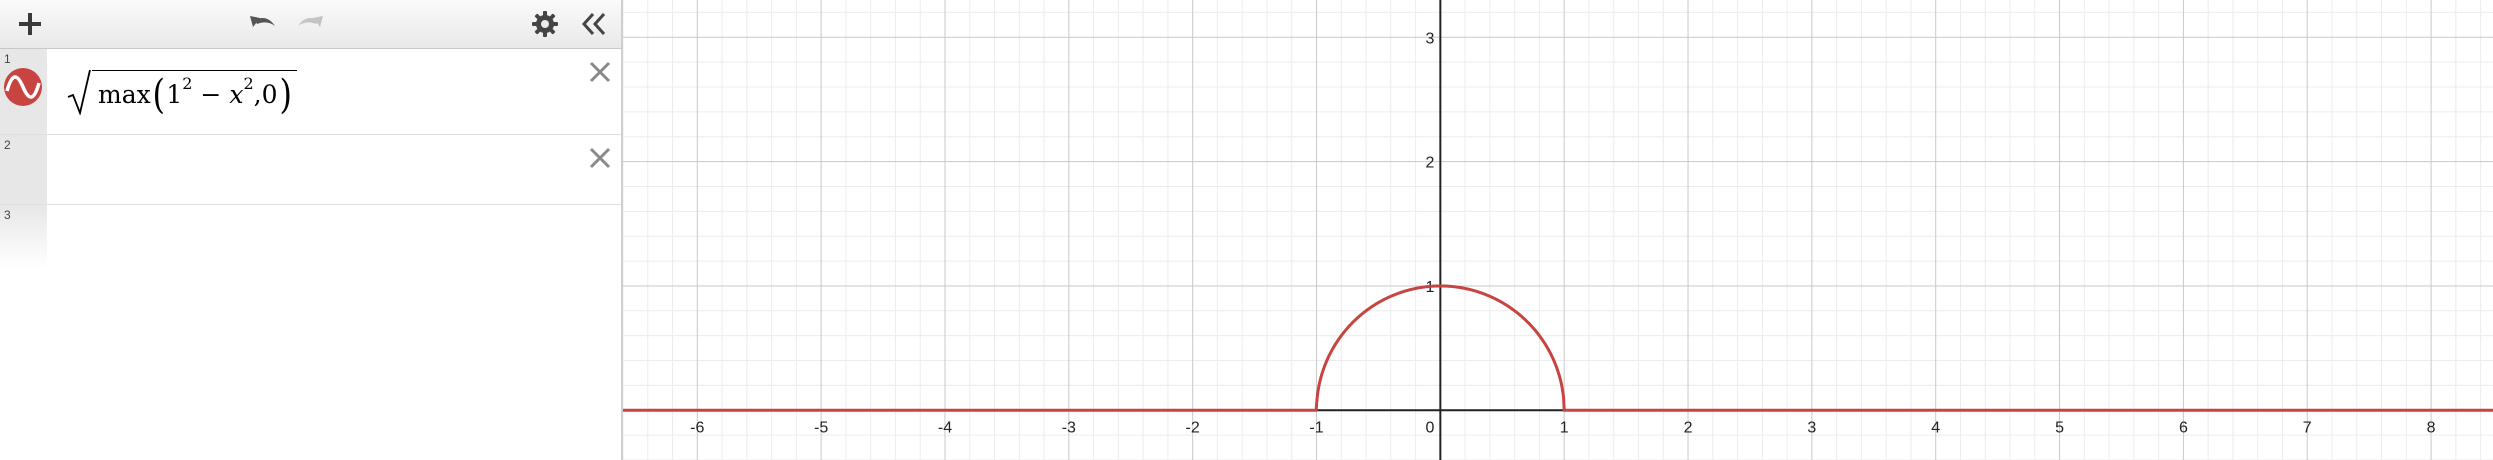  I want to click on expression-math: max ( 1 2 − x 2 ,0 ), so click(182, 93).